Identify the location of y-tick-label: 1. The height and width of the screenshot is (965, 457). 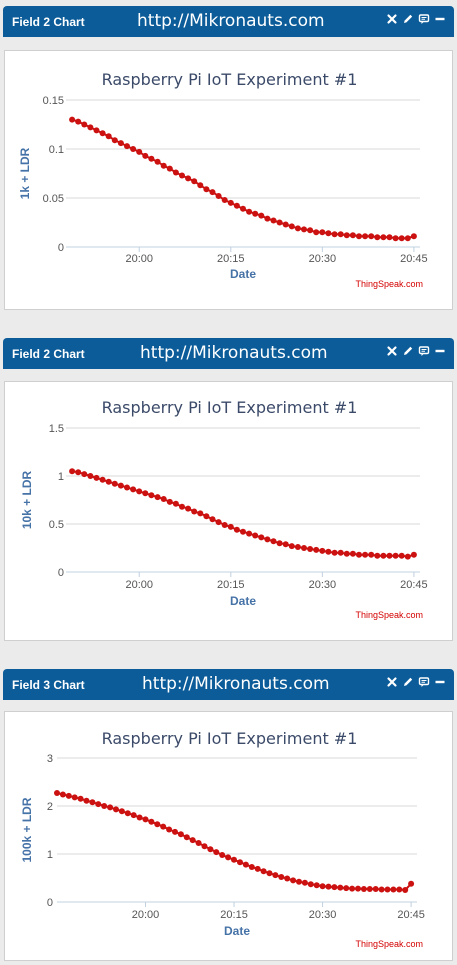
(61, 477).